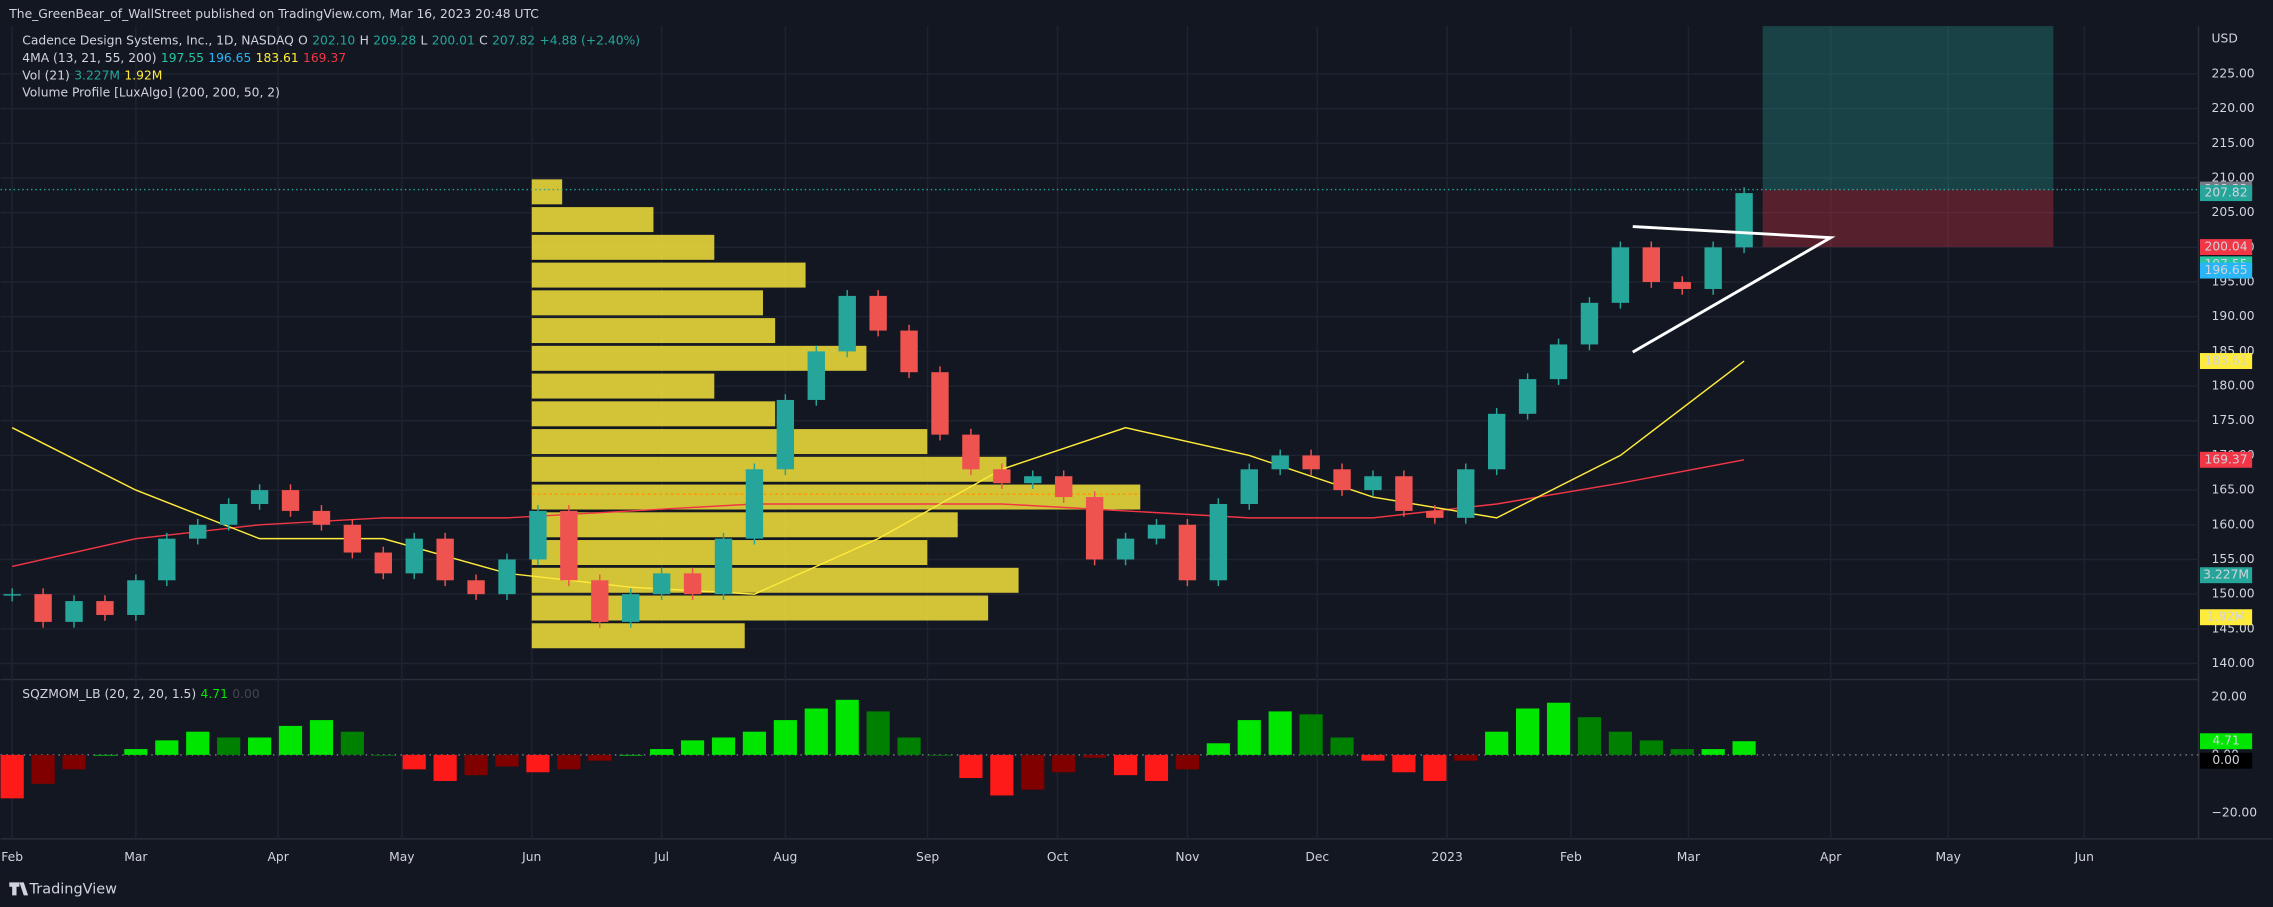 Image resolution: width=2273 pixels, height=907 pixels. Describe the element at coordinates (2226, 760) in the screenshot. I see `zero-tag-bg` at that location.